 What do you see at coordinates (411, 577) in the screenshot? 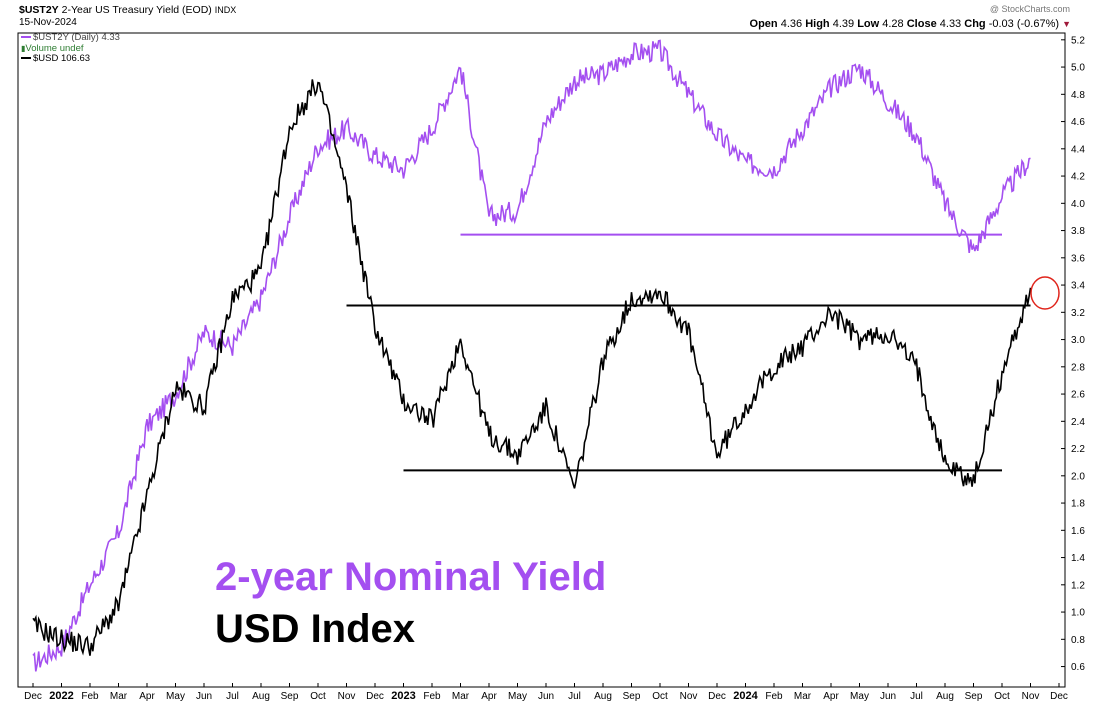
I see `yield-annotation: 2-year Nominal Yield` at bounding box center [411, 577].